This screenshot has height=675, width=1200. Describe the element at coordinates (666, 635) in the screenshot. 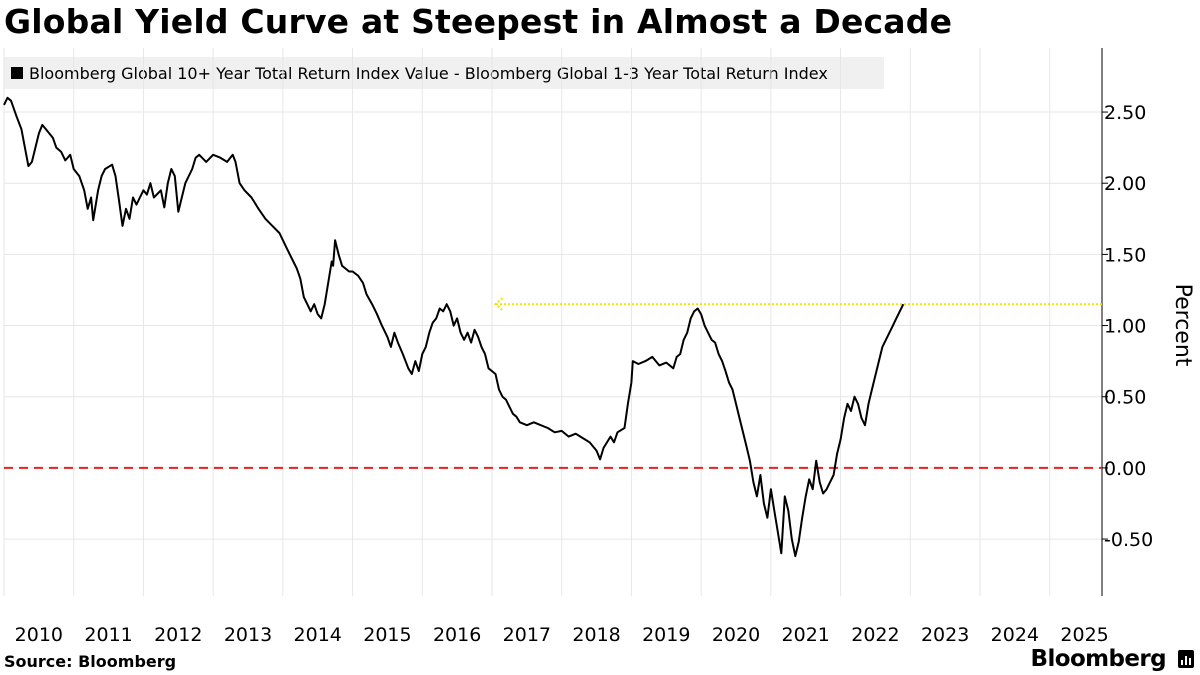

I see `x-tick-label: 2019` at that location.